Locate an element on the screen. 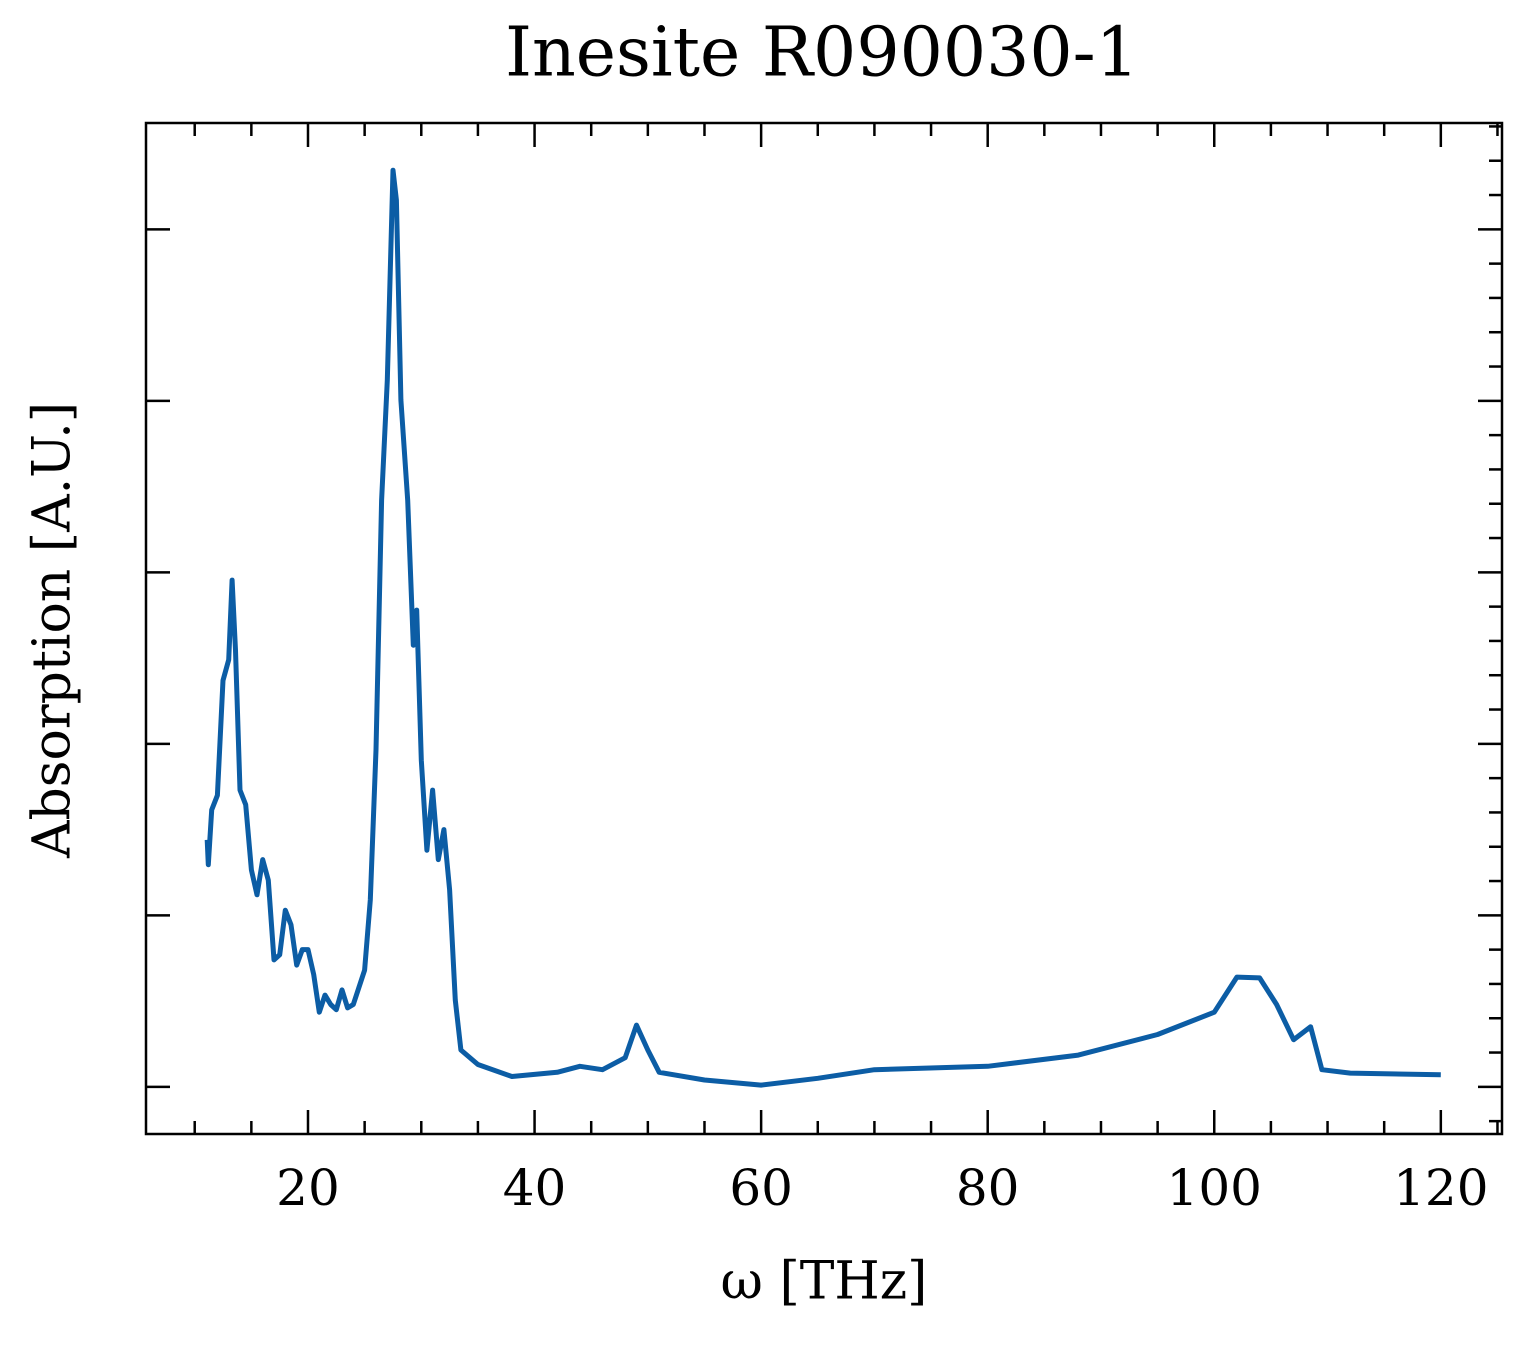 This screenshot has height=1349, width=1527. chart-title: Inesite R090030-1 is located at coordinates (822, 53).